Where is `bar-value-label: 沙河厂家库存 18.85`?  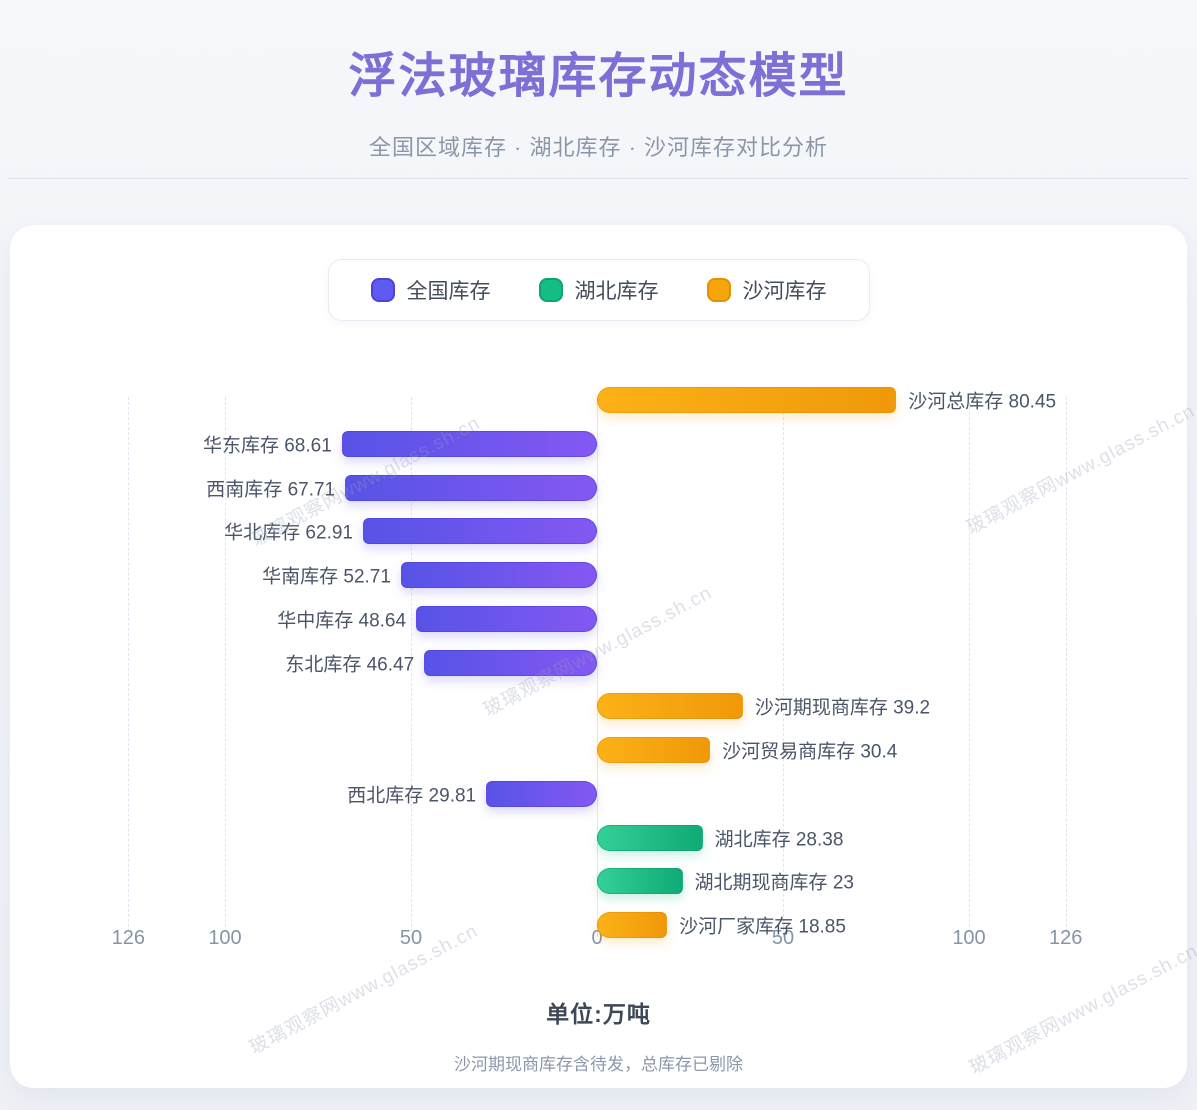 bar-value-label: 沙河厂家库存 18.85 is located at coordinates (762, 927).